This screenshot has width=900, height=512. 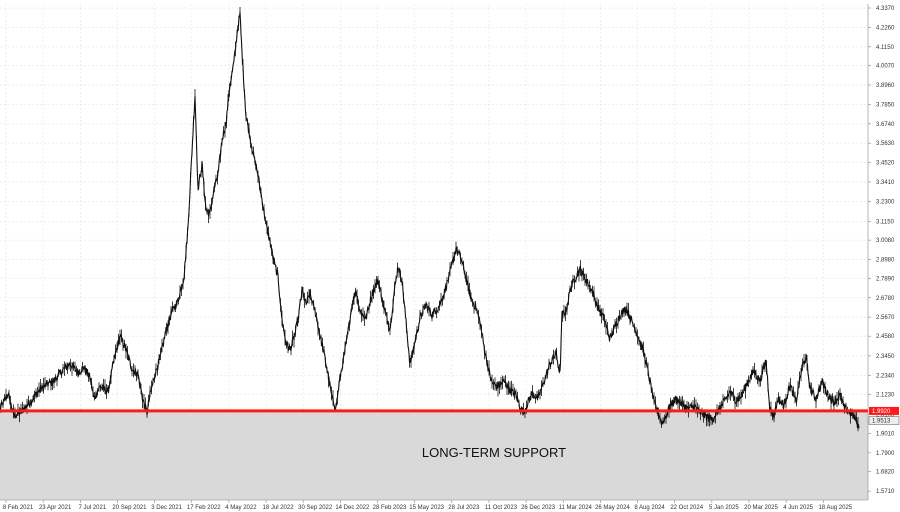 What do you see at coordinates (279, 508) in the screenshot?
I see `x-tick-label: 18 Jul 2022` at bounding box center [279, 508].